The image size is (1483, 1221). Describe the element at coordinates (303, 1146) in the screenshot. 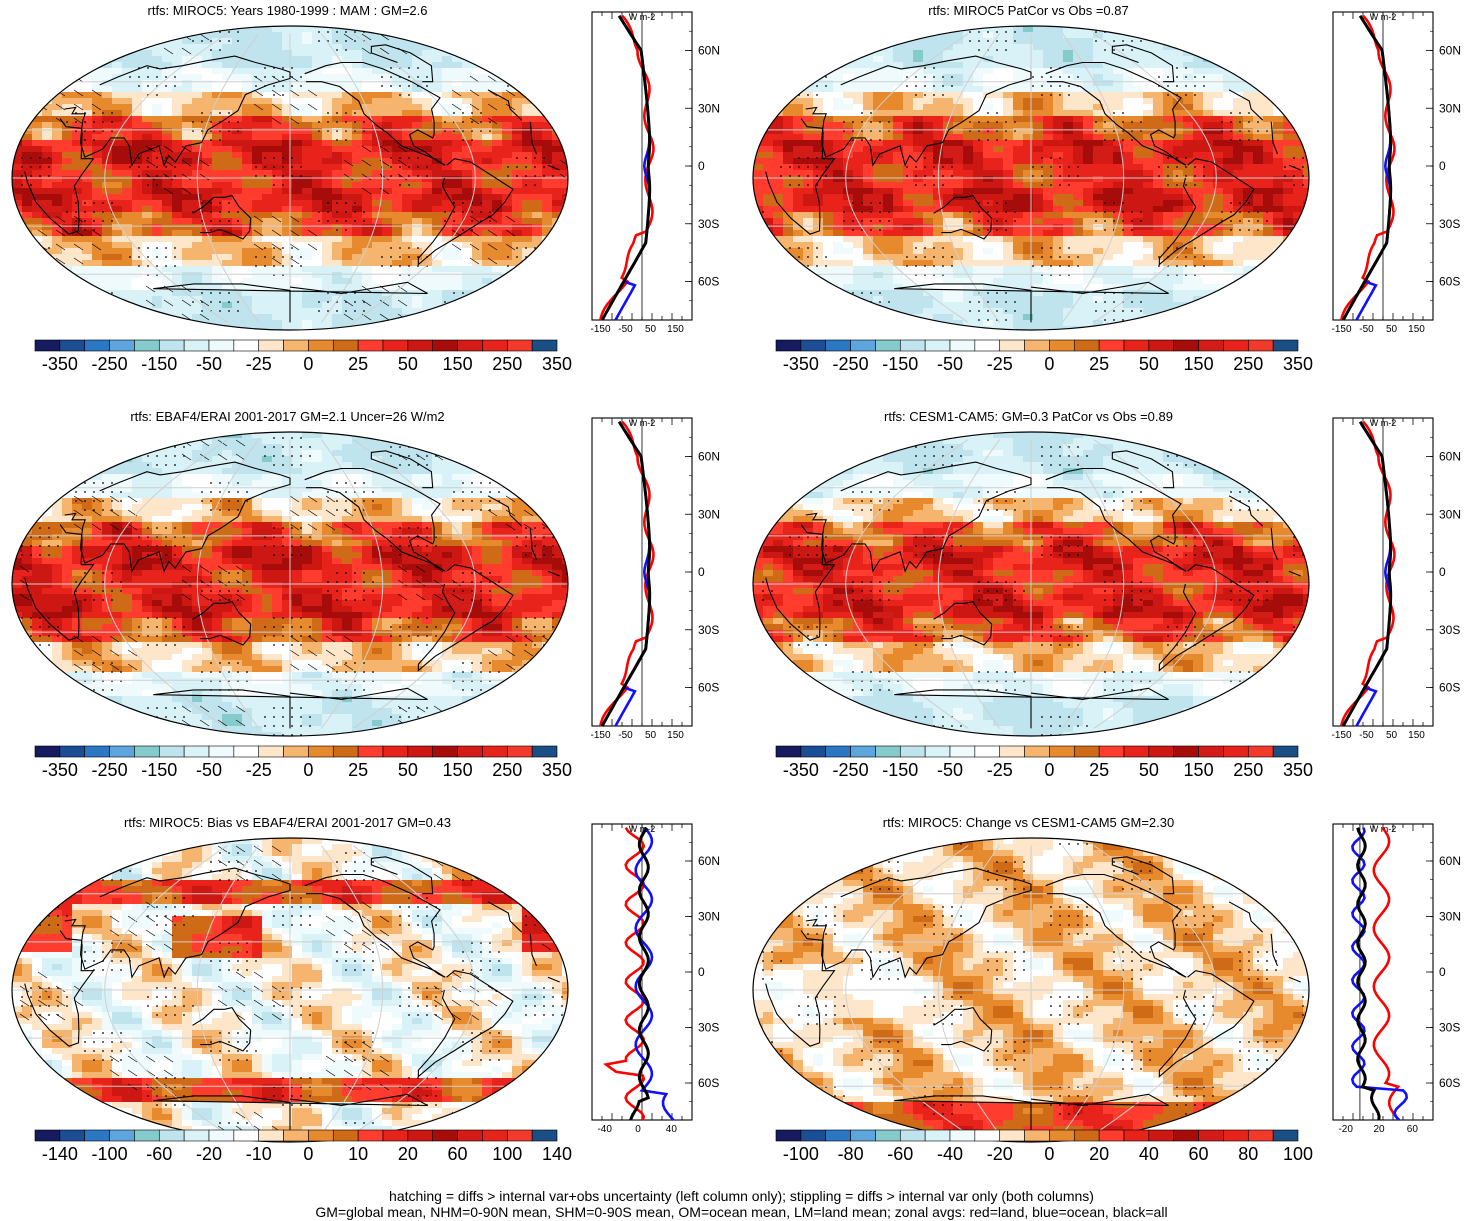

I see `colorbar: -140 -100 -60 -20 -10 0 10 20 60 100 140` at that location.